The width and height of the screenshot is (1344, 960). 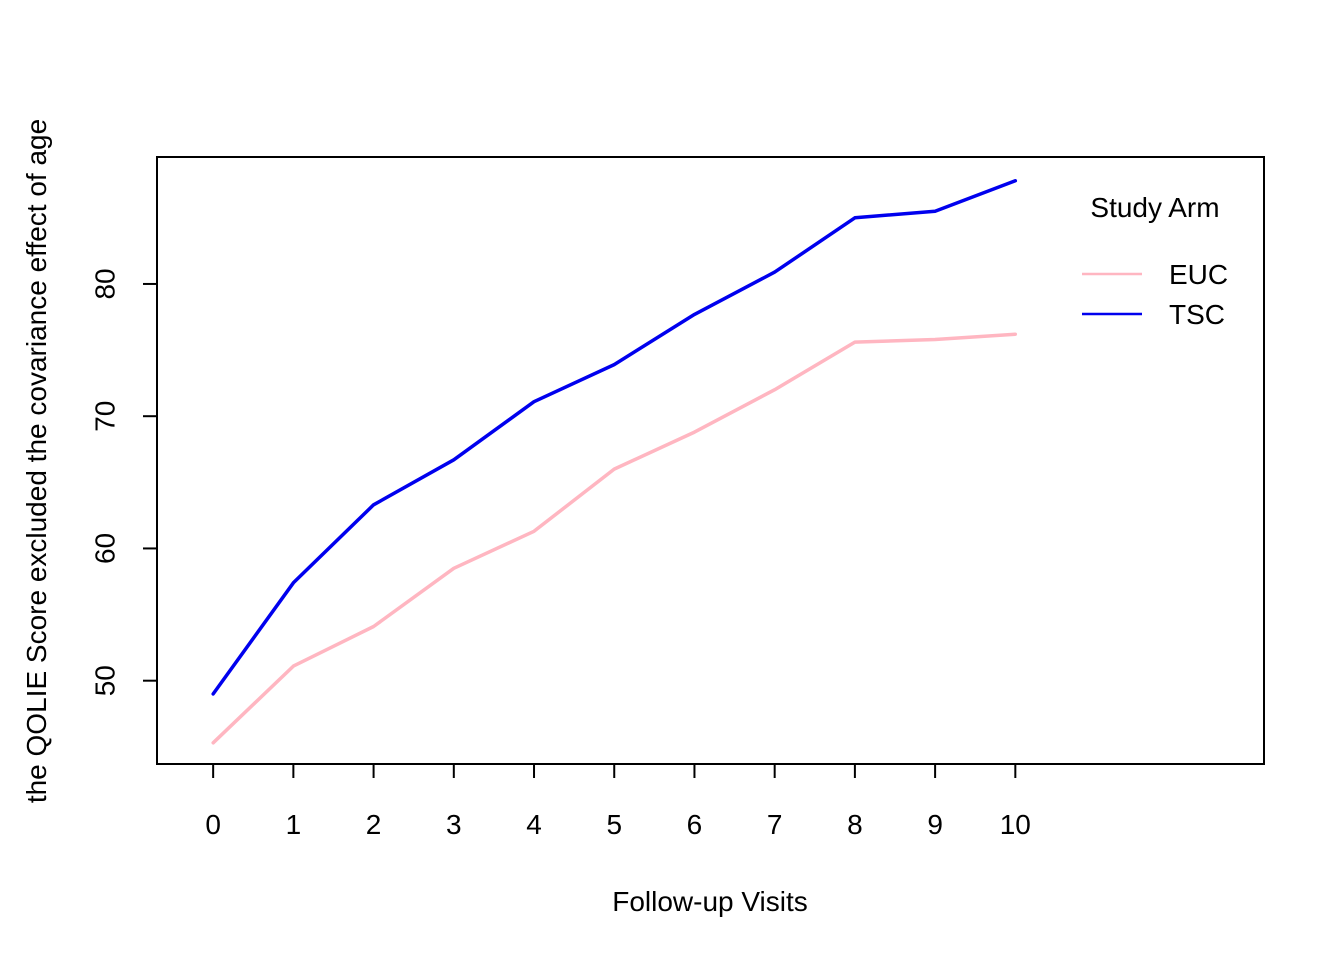 What do you see at coordinates (1154, 207) in the screenshot?
I see `legend-title: Study Arm` at bounding box center [1154, 207].